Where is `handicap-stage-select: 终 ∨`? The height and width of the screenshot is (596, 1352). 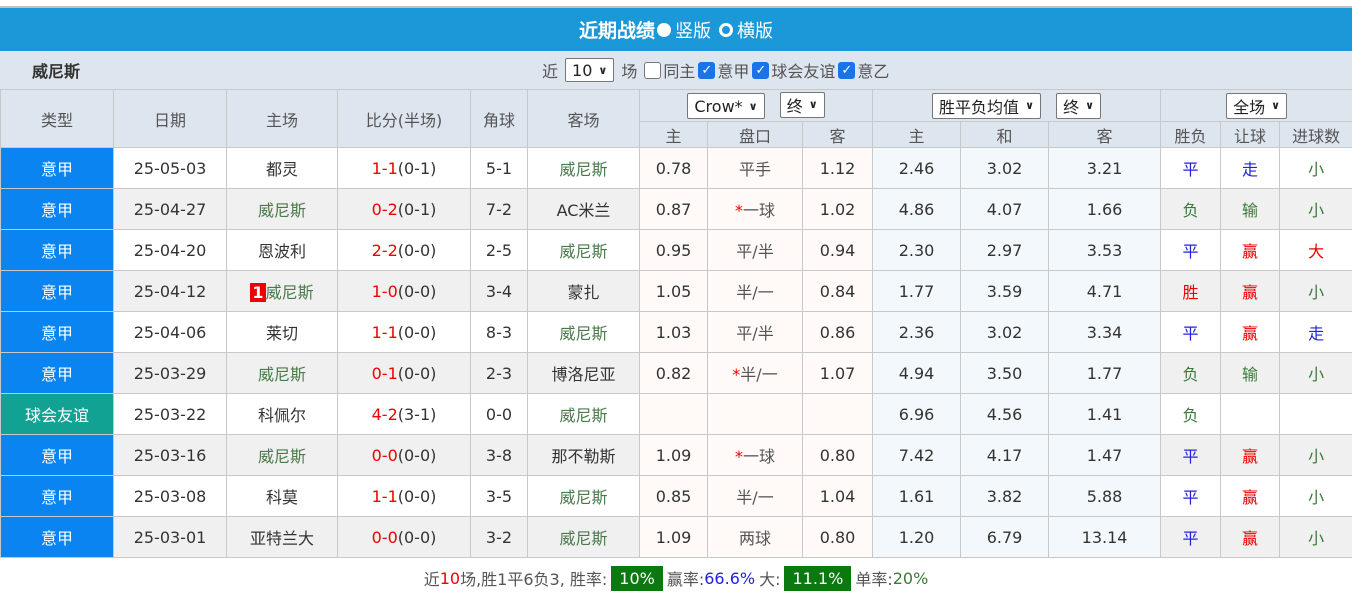
handicap-stage-select: 终 ∨ is located at coordinates (802, 104).